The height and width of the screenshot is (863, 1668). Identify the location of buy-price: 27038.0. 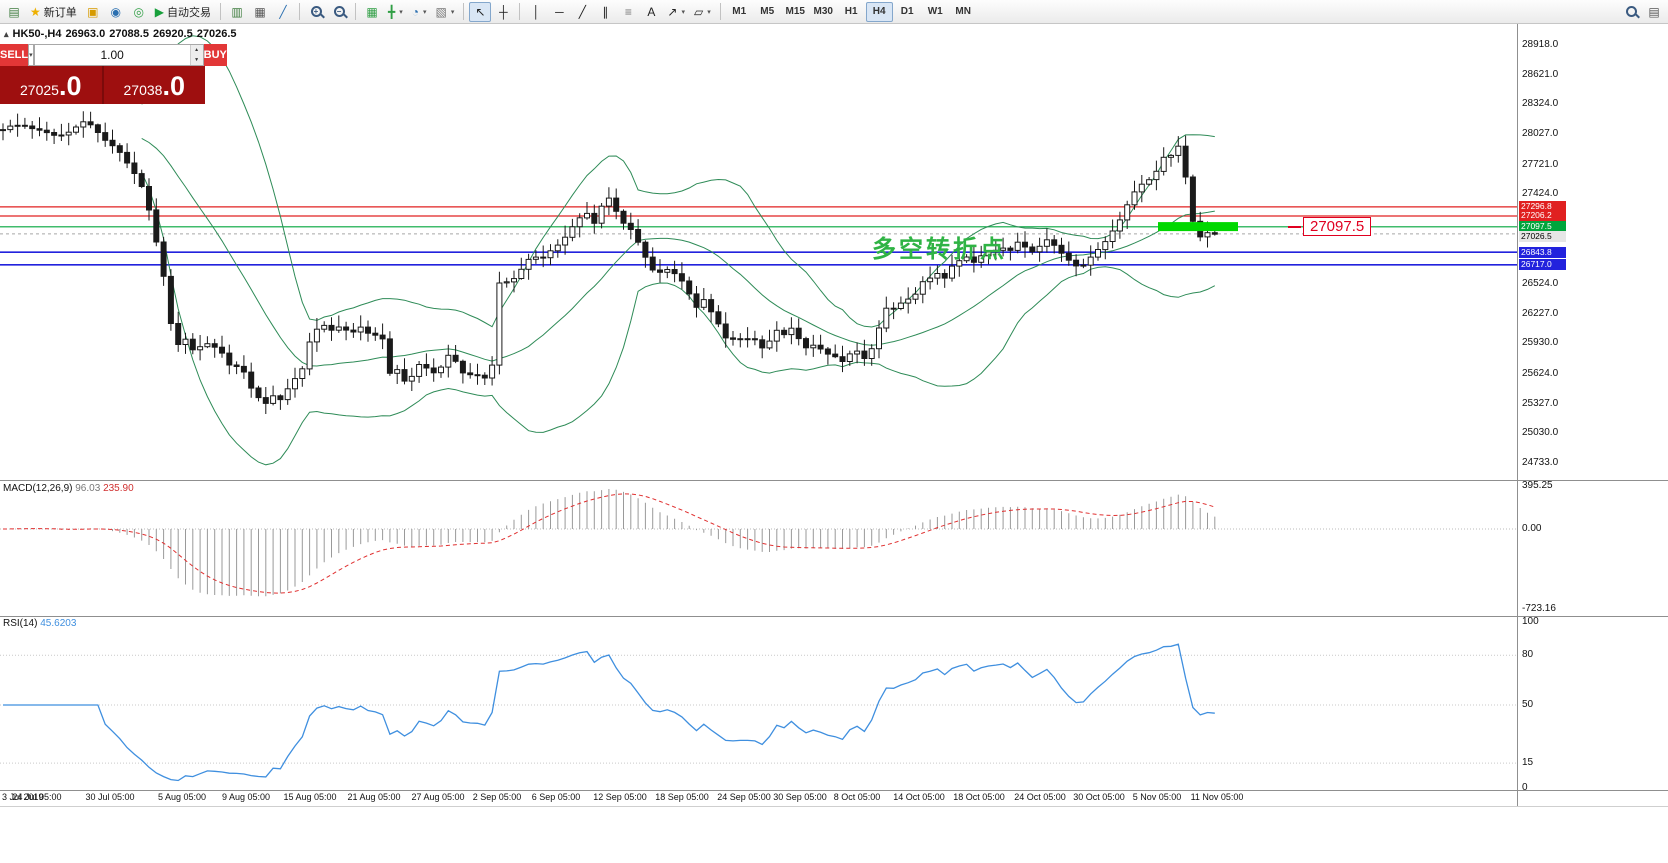
(155, 85).